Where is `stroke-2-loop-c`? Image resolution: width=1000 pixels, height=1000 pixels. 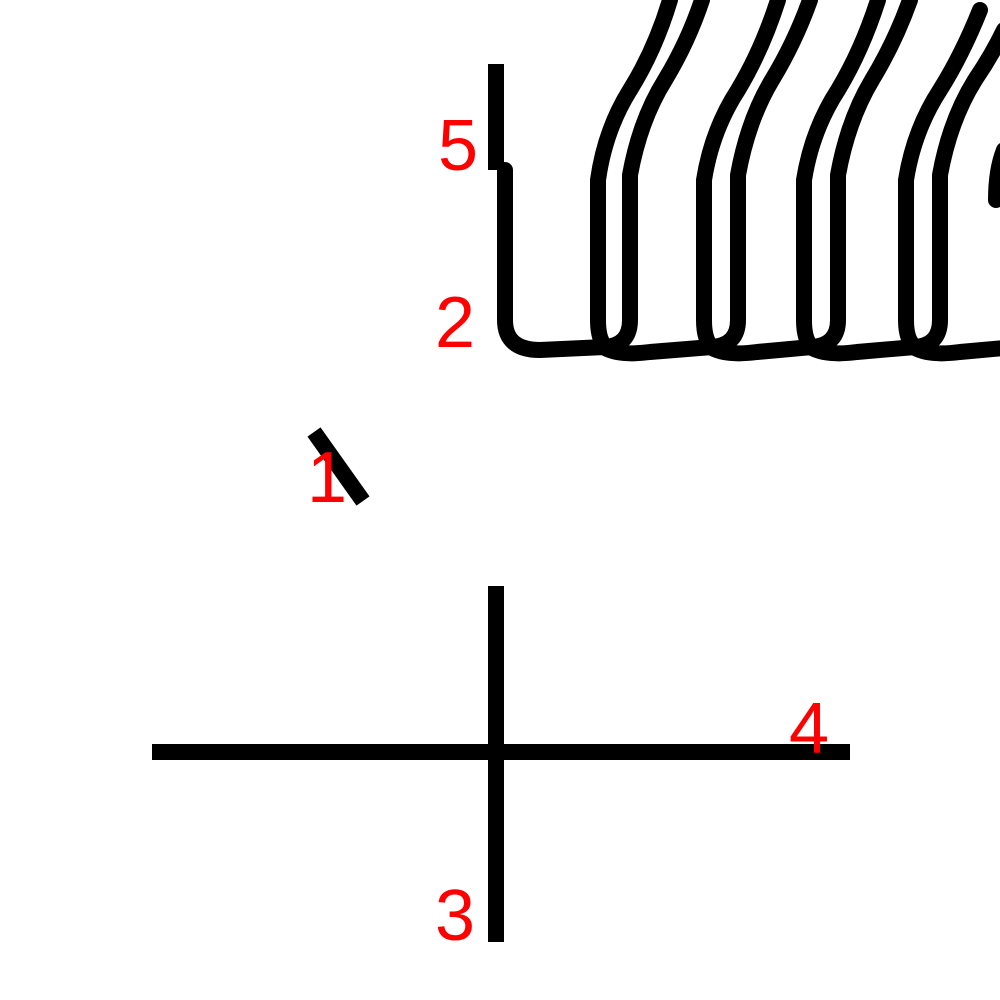 stroke-2-loop-c is located at coordinates (741, 177).